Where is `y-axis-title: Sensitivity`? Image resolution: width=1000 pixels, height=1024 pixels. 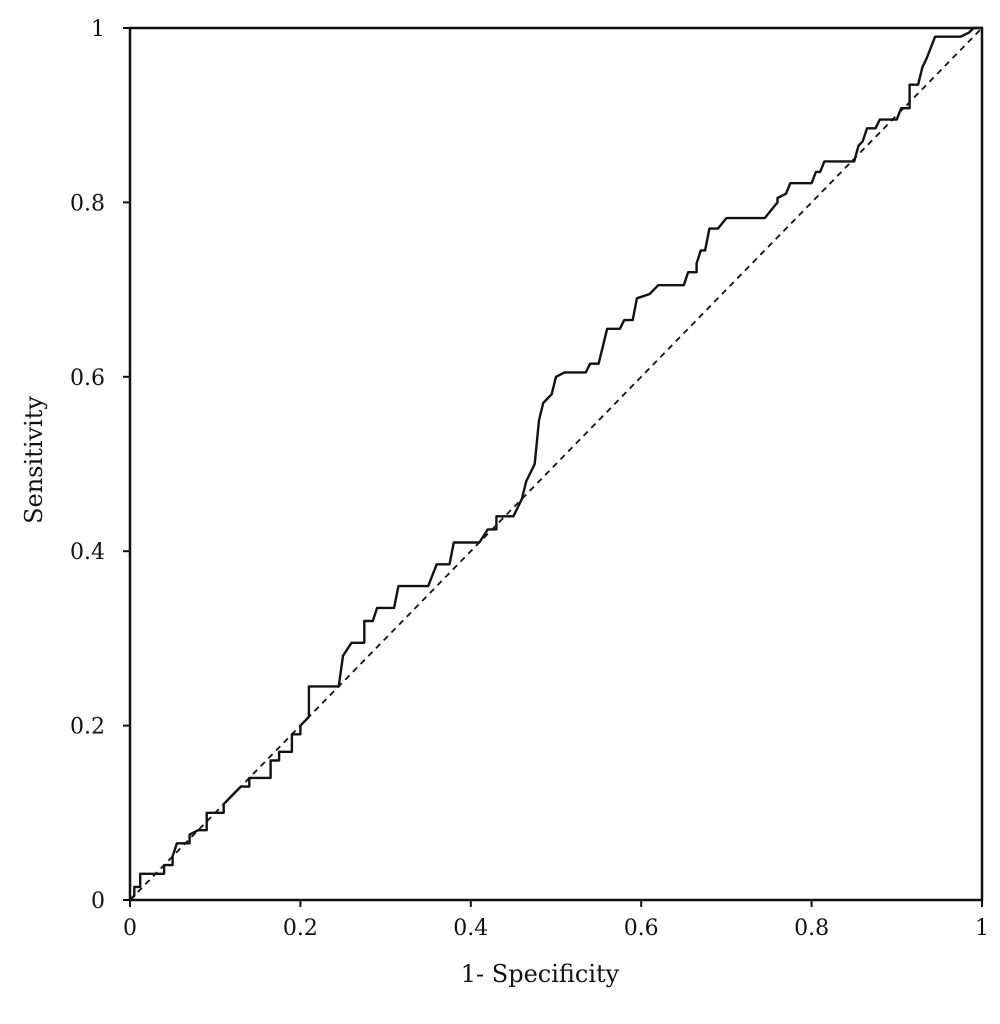
y-axis-title: Sensitivity is located at coordinates (34, 460).